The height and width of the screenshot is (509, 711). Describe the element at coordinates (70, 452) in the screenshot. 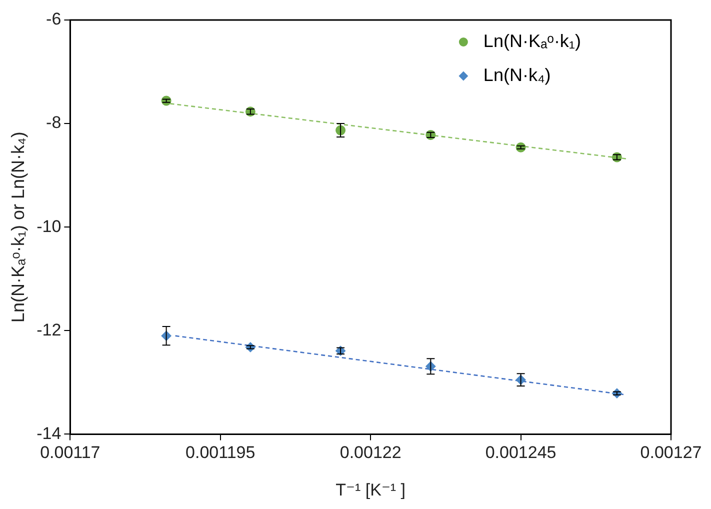

I see `x-tick-label: 0.00117` at that location.